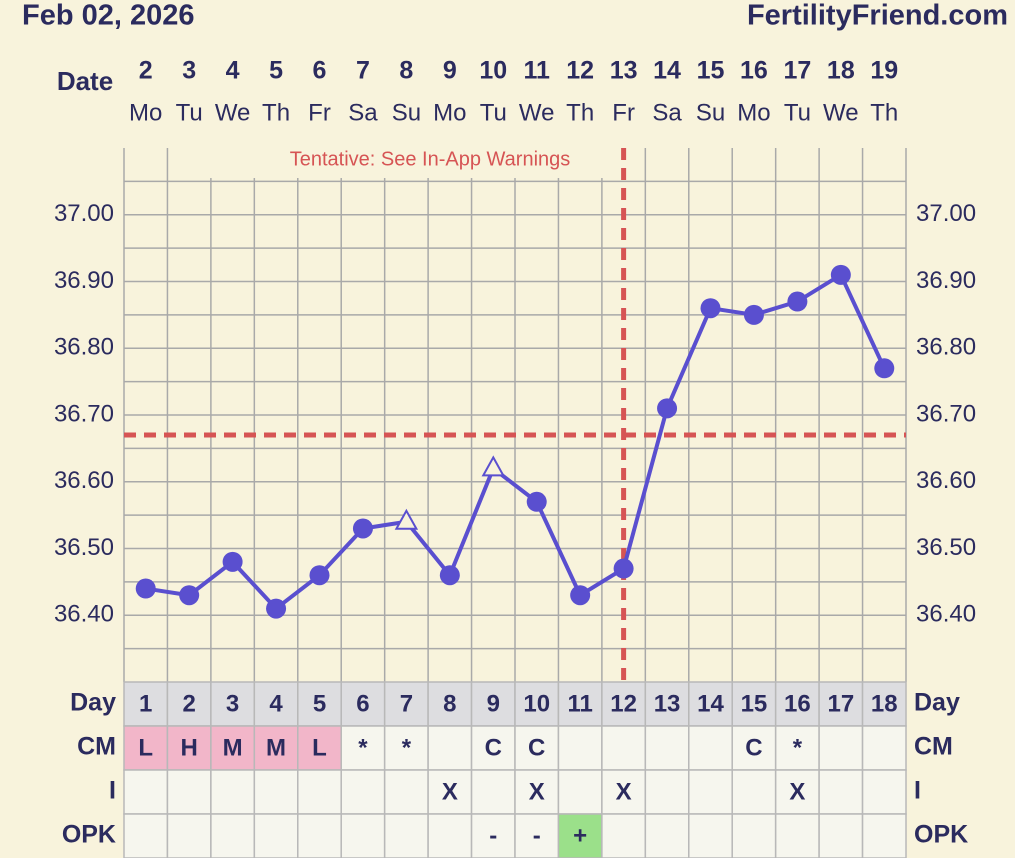  I want to click on cell-text: 12, so click(623, 703).